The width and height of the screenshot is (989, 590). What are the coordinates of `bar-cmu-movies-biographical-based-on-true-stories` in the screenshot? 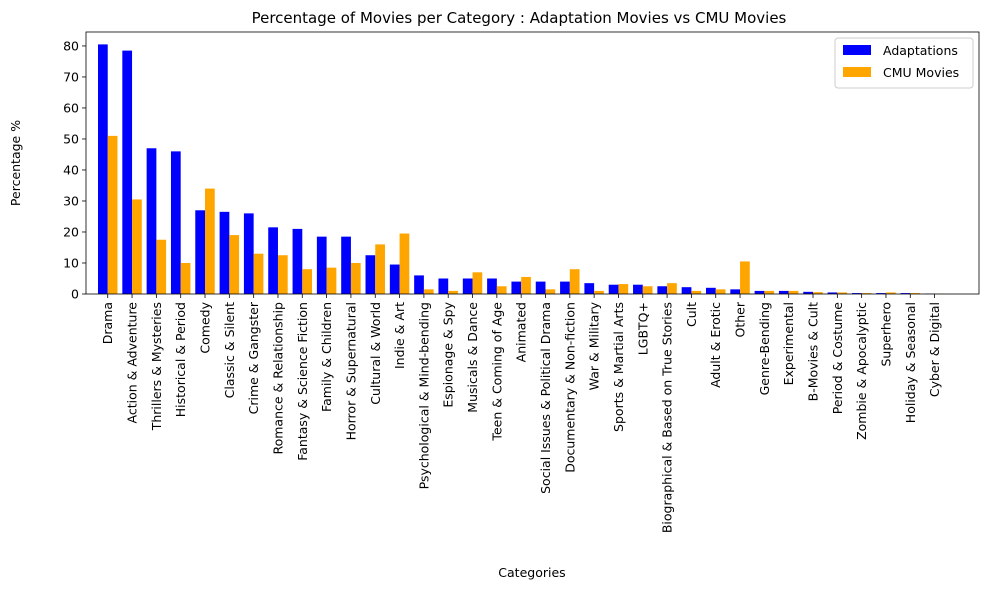 It's located at (672, 288).